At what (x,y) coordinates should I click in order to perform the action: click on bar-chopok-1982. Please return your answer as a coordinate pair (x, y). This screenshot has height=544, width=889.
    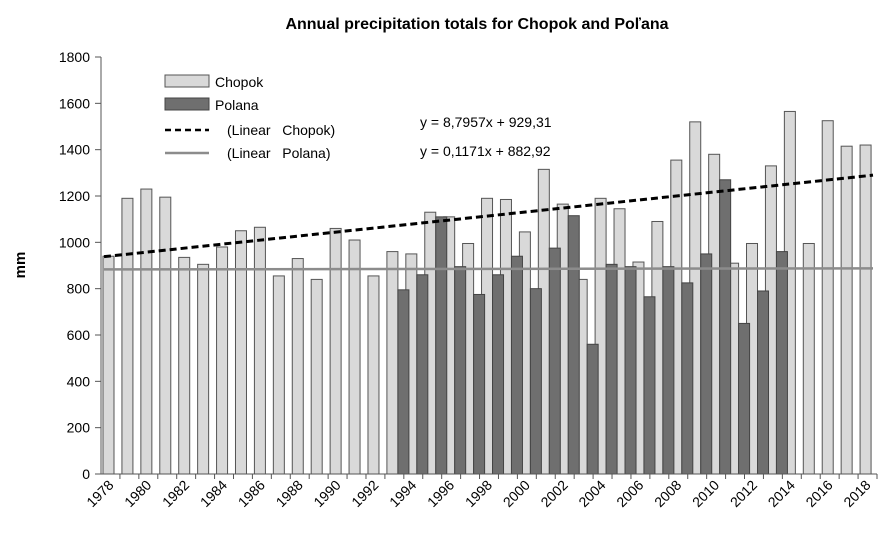
    Looking at the image, I should click on (184, 365).